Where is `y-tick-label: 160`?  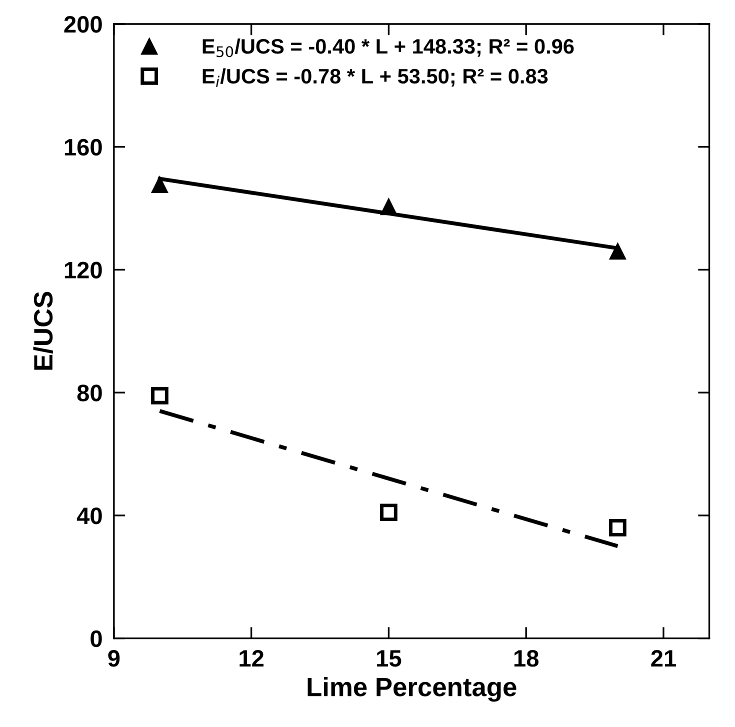
y-tick-label: 160 is located at coordinates (83, 147).